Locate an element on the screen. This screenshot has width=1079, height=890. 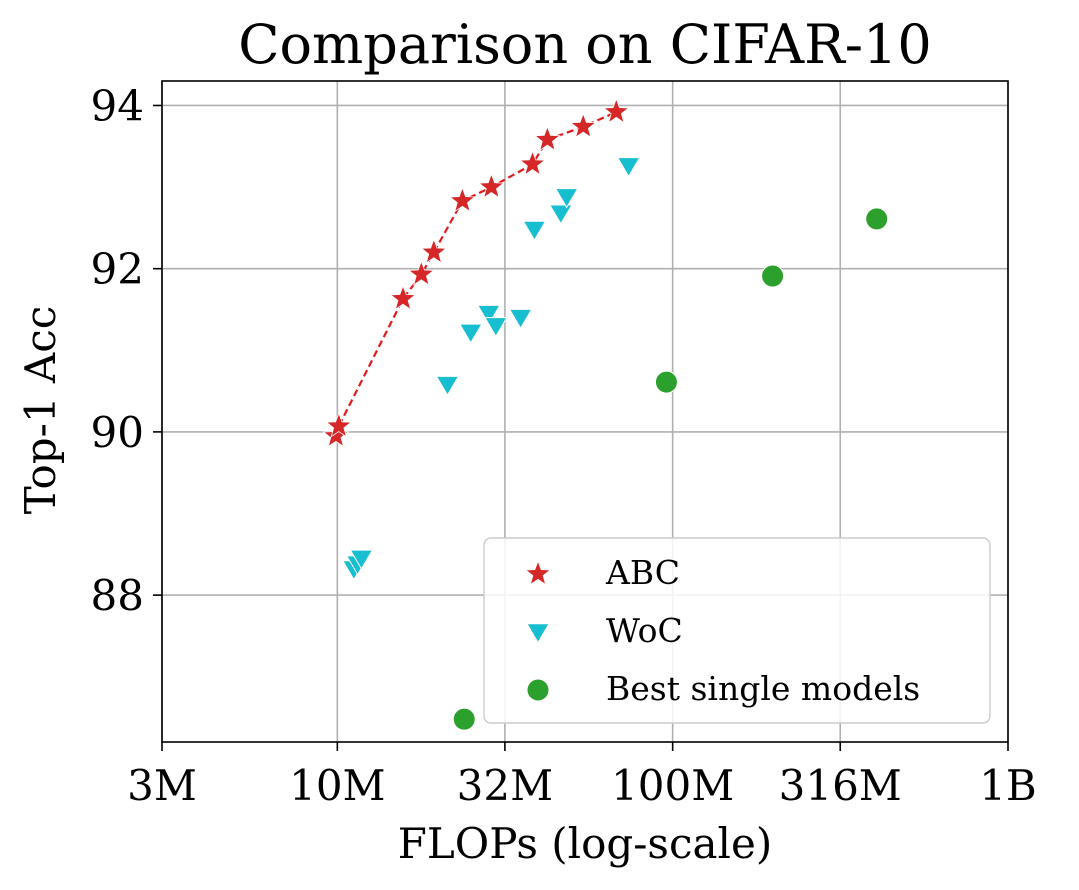
legend: ABC WoC Best single models is located at coordinates (737, 630).